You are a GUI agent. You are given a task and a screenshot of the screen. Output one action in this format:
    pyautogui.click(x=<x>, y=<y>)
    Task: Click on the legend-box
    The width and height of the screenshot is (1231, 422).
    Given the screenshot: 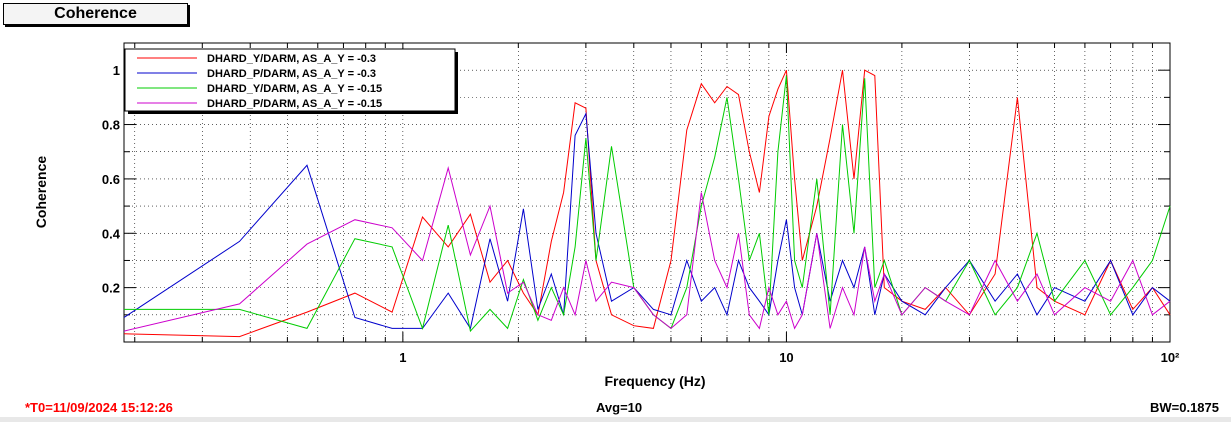 What is the action you would take?
    pyautogui.click(x=290, y=80)
    